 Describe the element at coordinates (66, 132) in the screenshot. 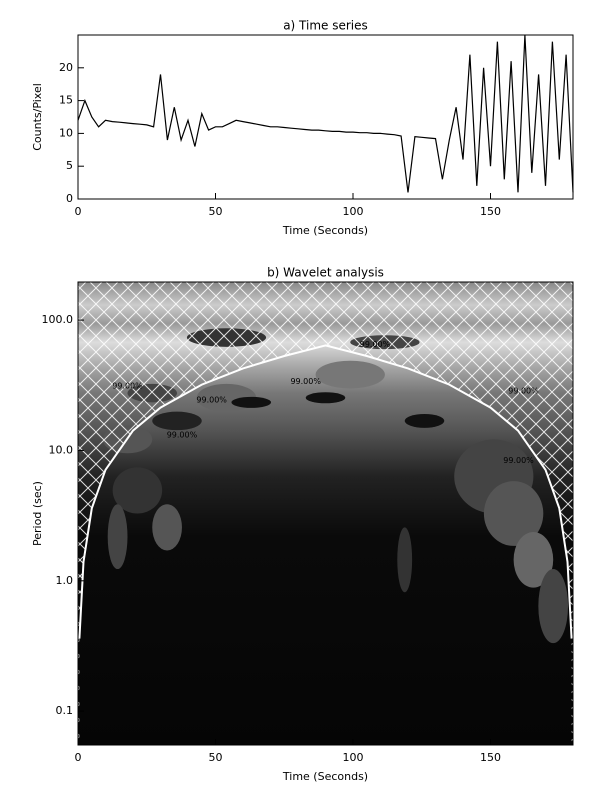

I see `y-tick-label: 10` at that location.